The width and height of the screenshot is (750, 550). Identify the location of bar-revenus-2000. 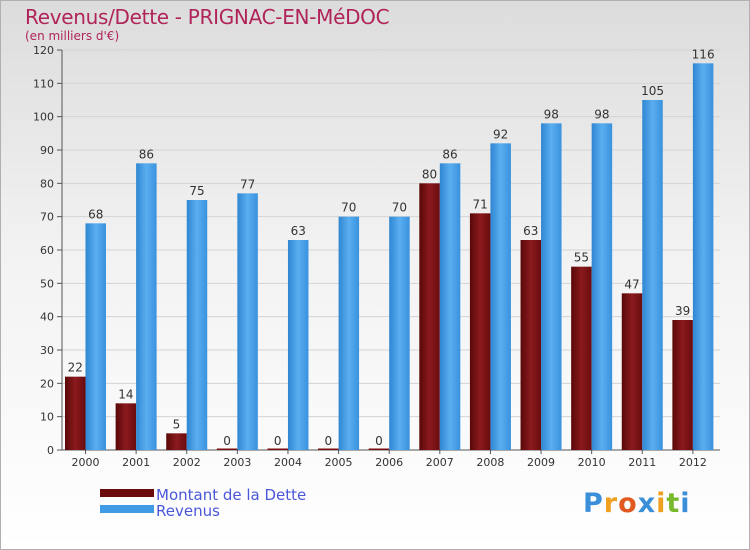
(95, 336).